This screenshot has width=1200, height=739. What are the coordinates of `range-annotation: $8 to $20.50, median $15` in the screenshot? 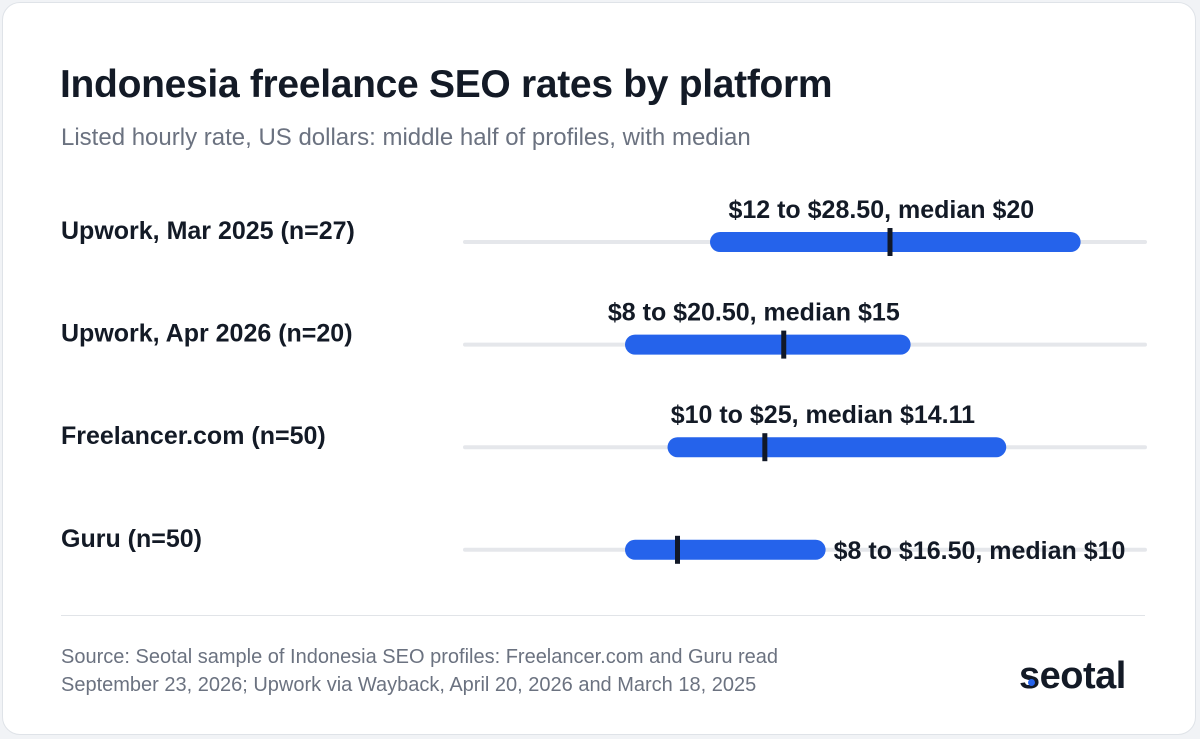 It's located at (754, 313).